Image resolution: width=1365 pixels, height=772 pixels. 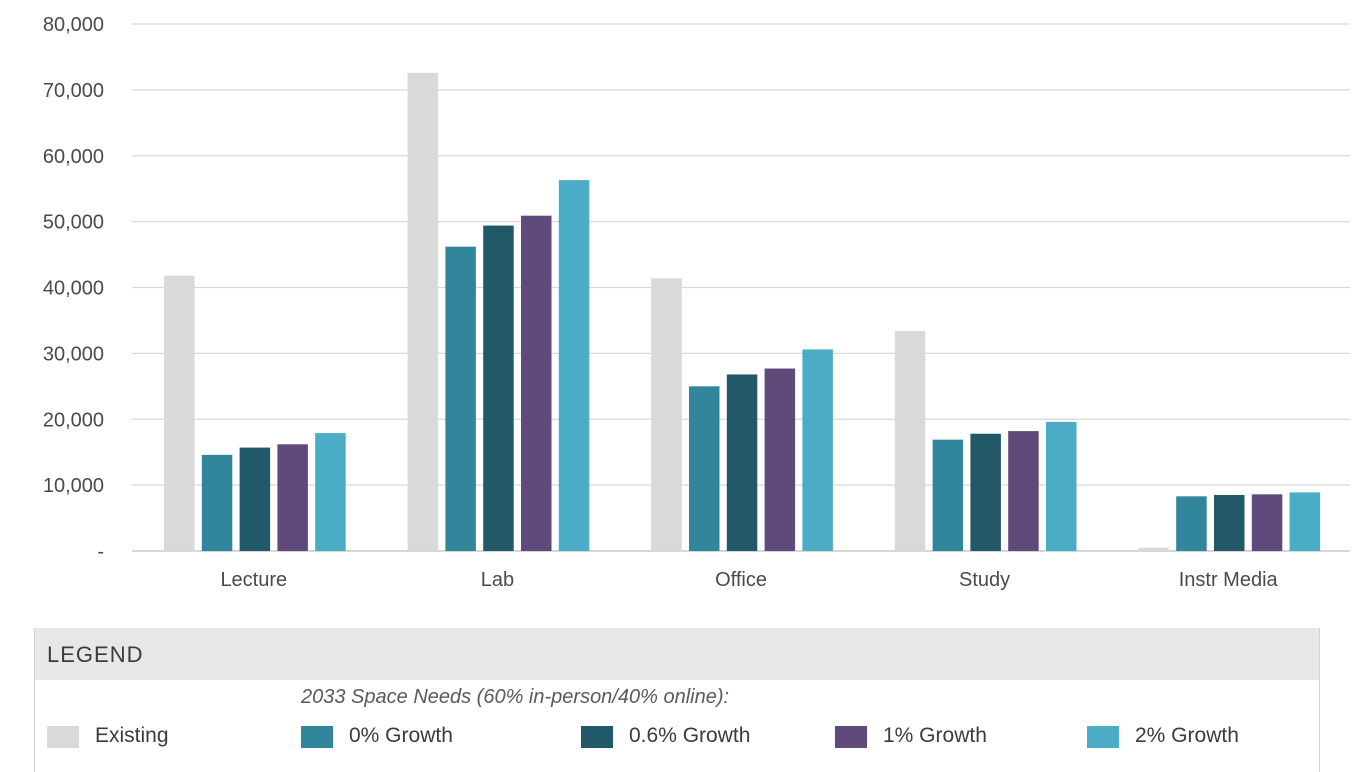 I want to click on legend-label-2-growth: 2% Growth, so click(x=1187, y=735).